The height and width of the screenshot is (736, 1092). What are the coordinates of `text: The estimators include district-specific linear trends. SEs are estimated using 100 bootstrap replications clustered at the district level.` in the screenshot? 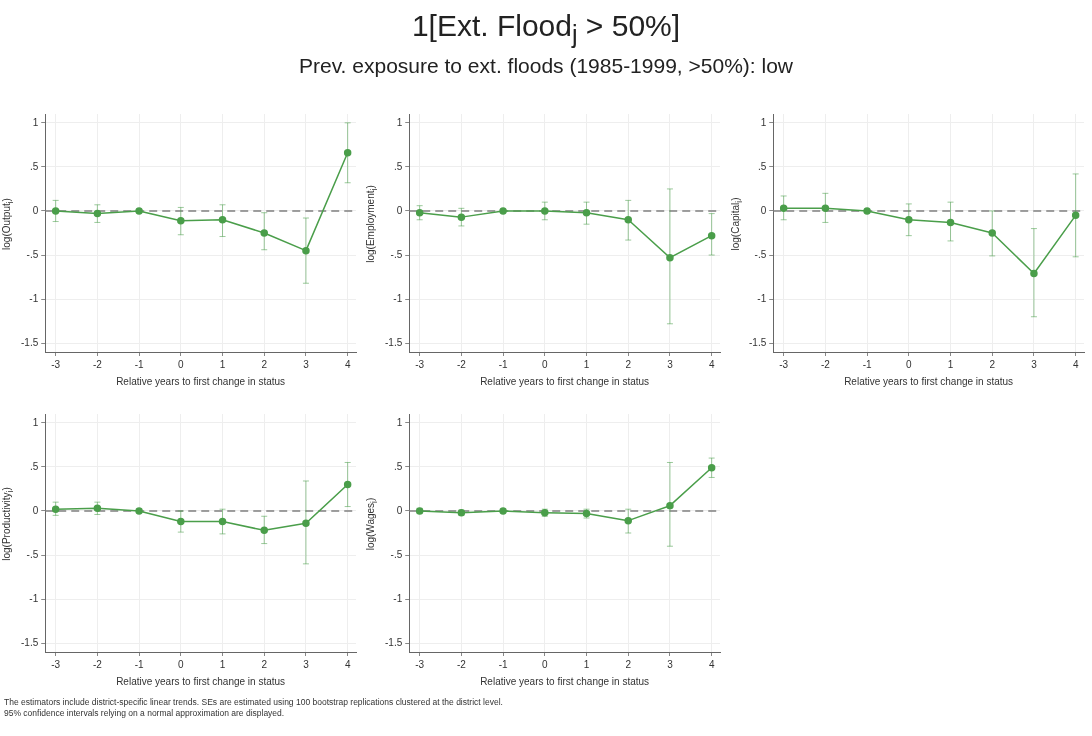 It's located at (253, 702).